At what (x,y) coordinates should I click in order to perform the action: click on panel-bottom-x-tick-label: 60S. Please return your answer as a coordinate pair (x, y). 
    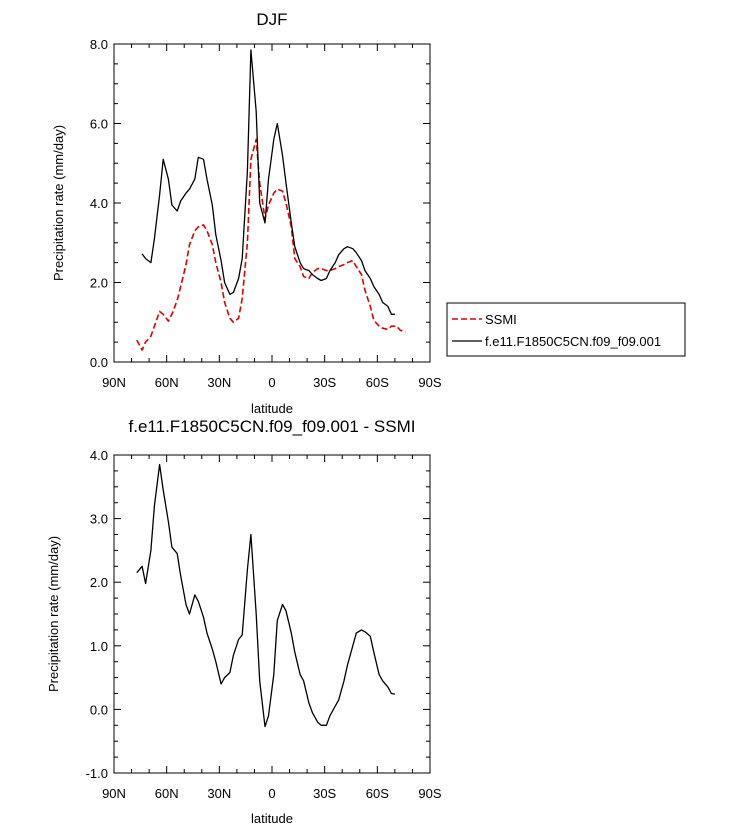
    Looking at the image, I should click on (377, 793).